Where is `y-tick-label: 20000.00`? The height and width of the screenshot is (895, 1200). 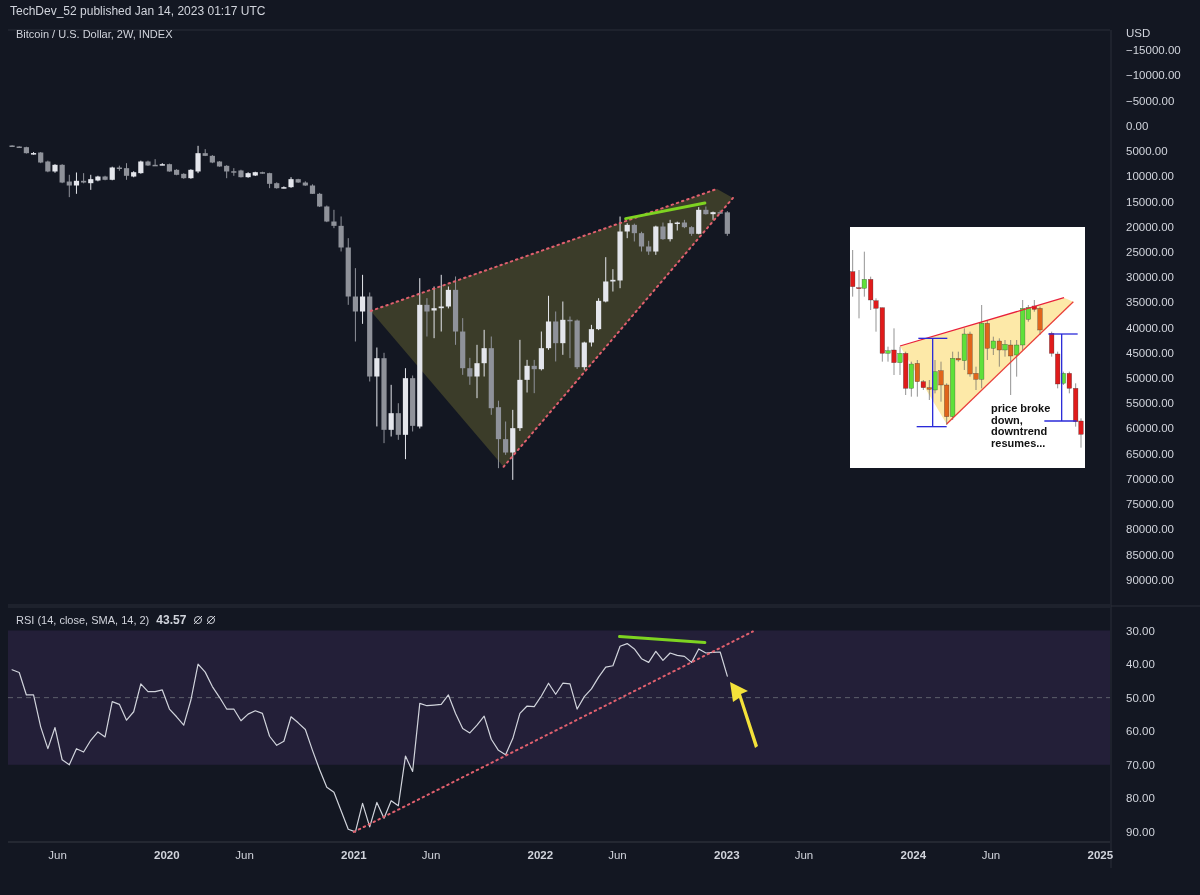
y-tick-label: 20000.00 is located at coordinates (1150, 226).